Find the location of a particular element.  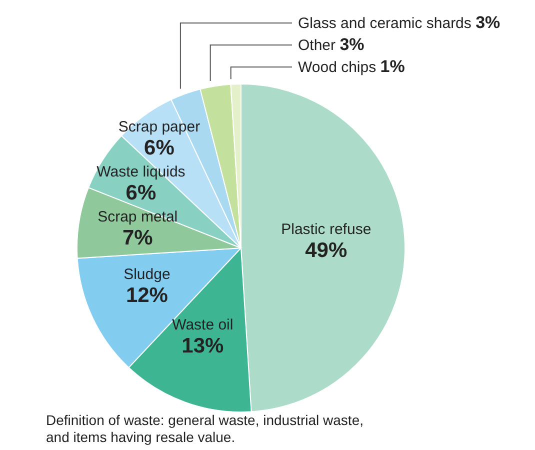

slice-label: Waste oil is located at coordinates (203, 325).